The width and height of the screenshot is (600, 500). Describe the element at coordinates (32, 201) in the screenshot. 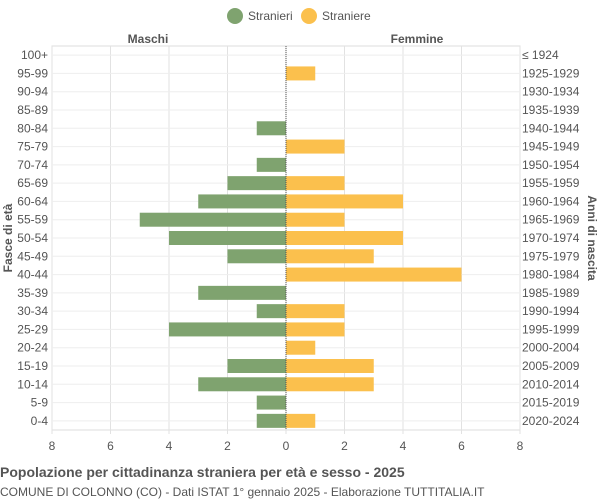

I see `age-group-label: 60-64` at that location.